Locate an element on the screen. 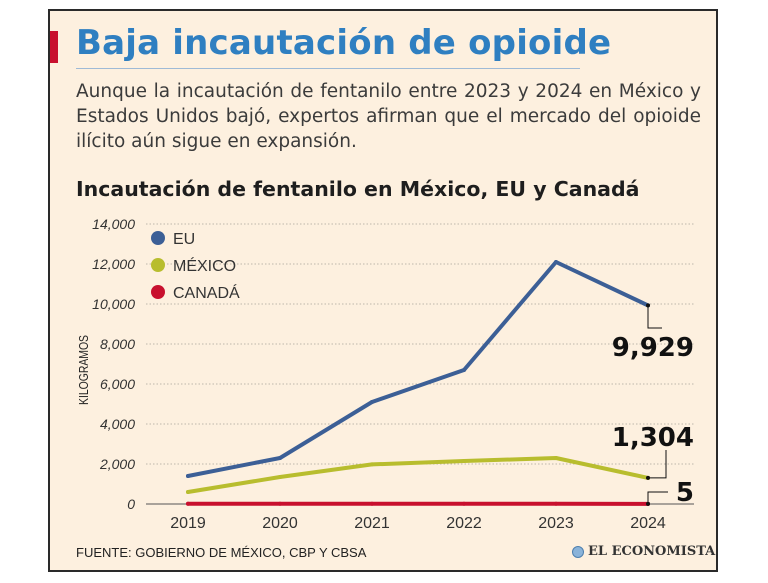 This screenshot has width=768, height=583. x-tick-label: 2021 is located at coordinates (372, 523).